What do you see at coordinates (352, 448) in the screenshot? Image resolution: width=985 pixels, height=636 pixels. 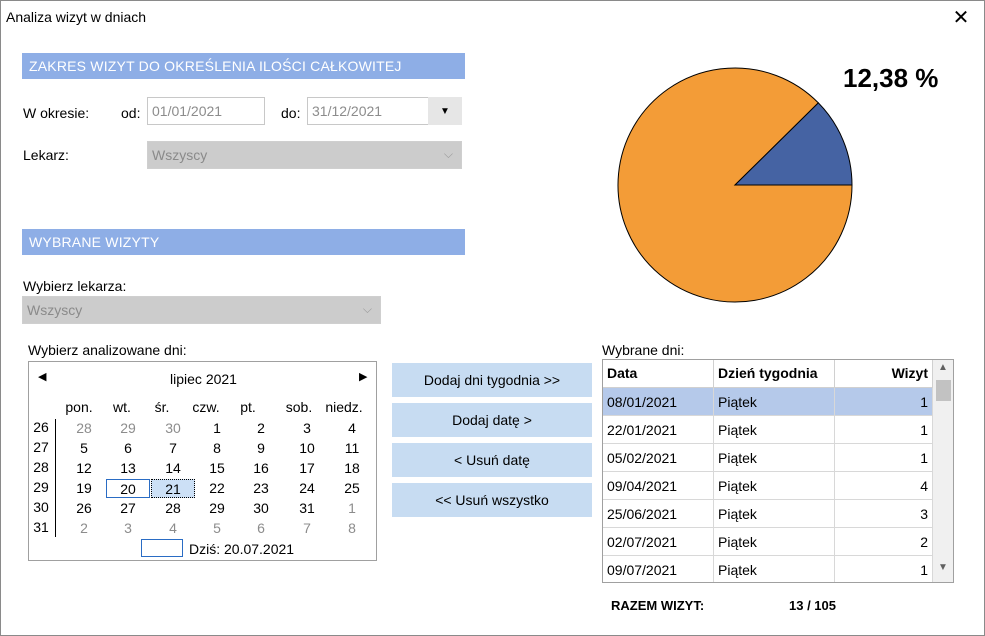 I see `calendar-day: 11` at bounding box center [352, 448].